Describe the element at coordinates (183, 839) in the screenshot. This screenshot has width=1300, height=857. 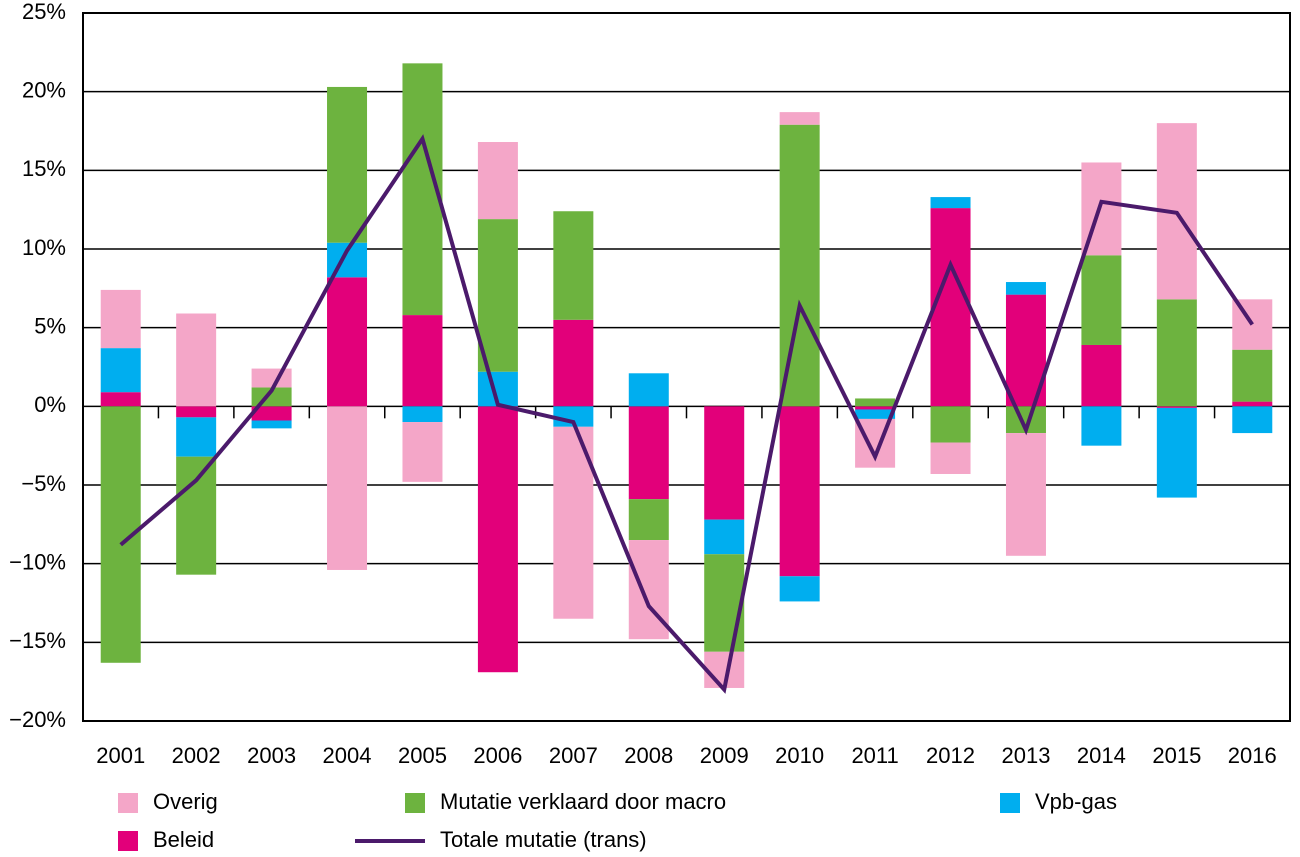
I see `legend-label: Beleid` at that location.